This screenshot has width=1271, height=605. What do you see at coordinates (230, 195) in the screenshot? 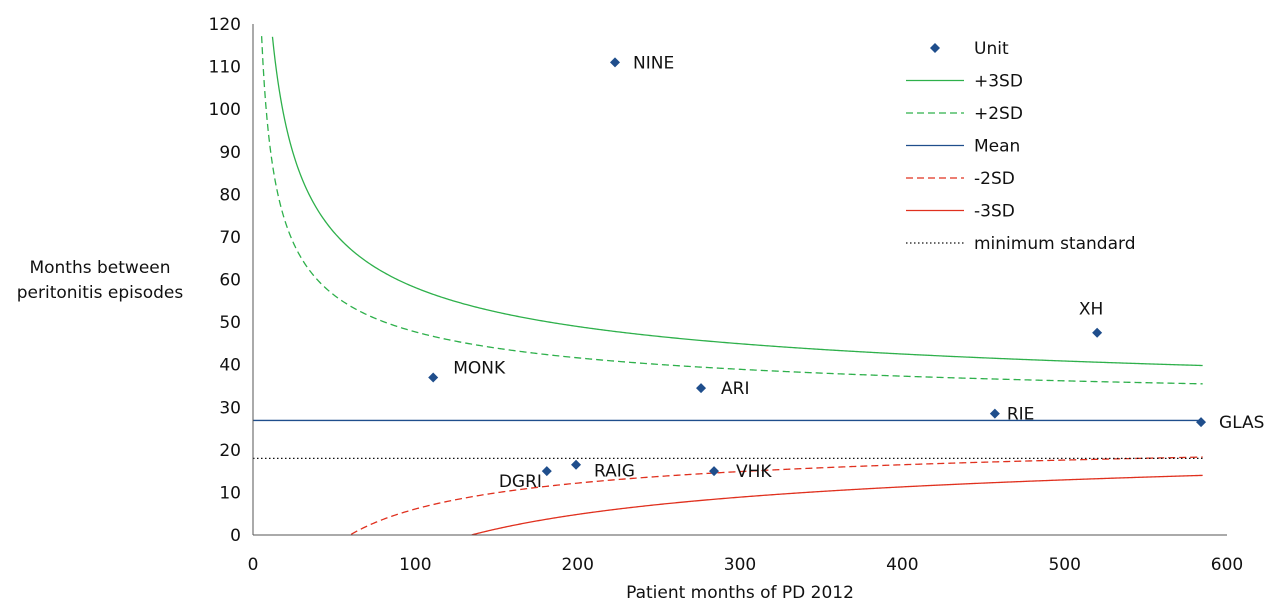
I see `y-tick-label: 80` at bounding box center [230, 195].